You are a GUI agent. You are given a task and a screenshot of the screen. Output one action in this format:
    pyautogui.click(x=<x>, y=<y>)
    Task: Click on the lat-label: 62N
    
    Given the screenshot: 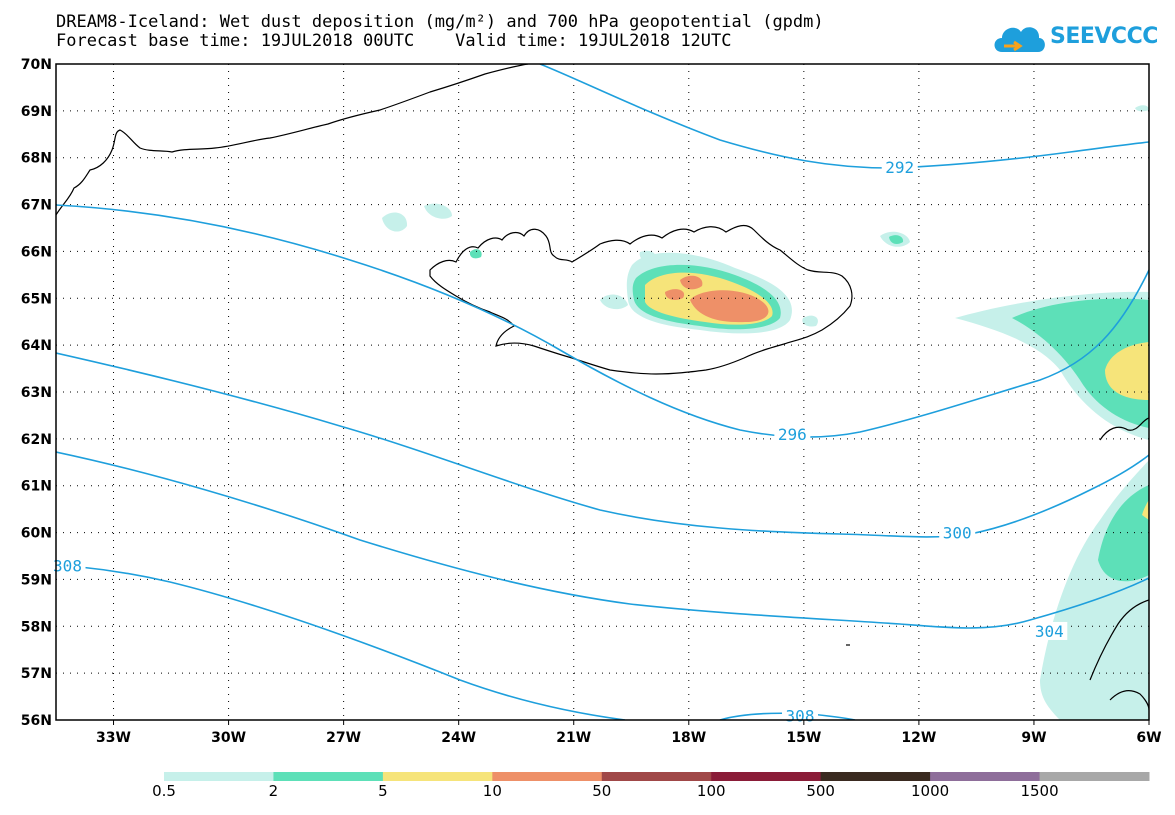 What is the action you would take?
    pyautogui.click(x=36, y=440)
    